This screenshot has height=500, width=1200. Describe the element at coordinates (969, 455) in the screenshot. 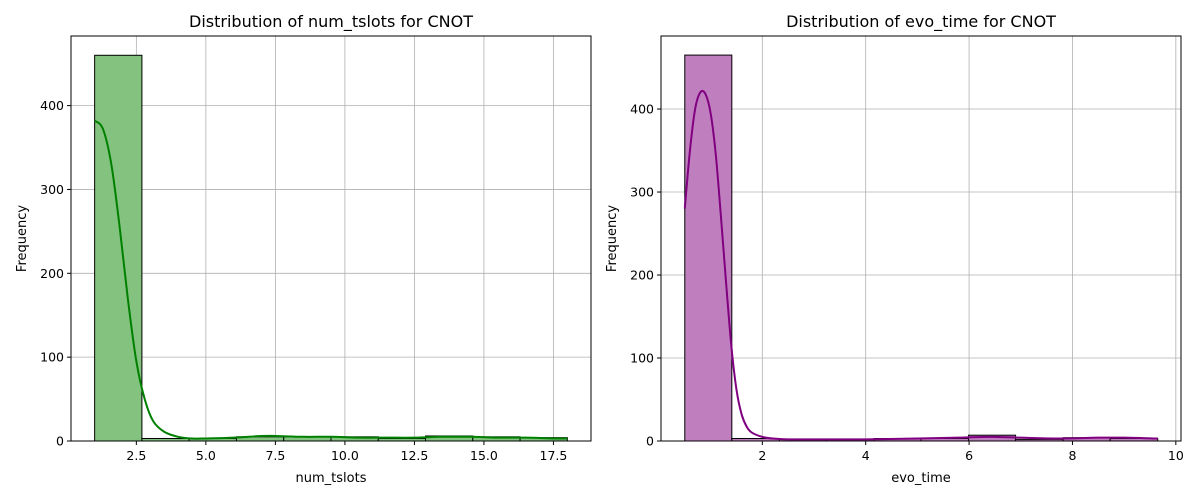

I see `x-tick-label: 6` at that location.